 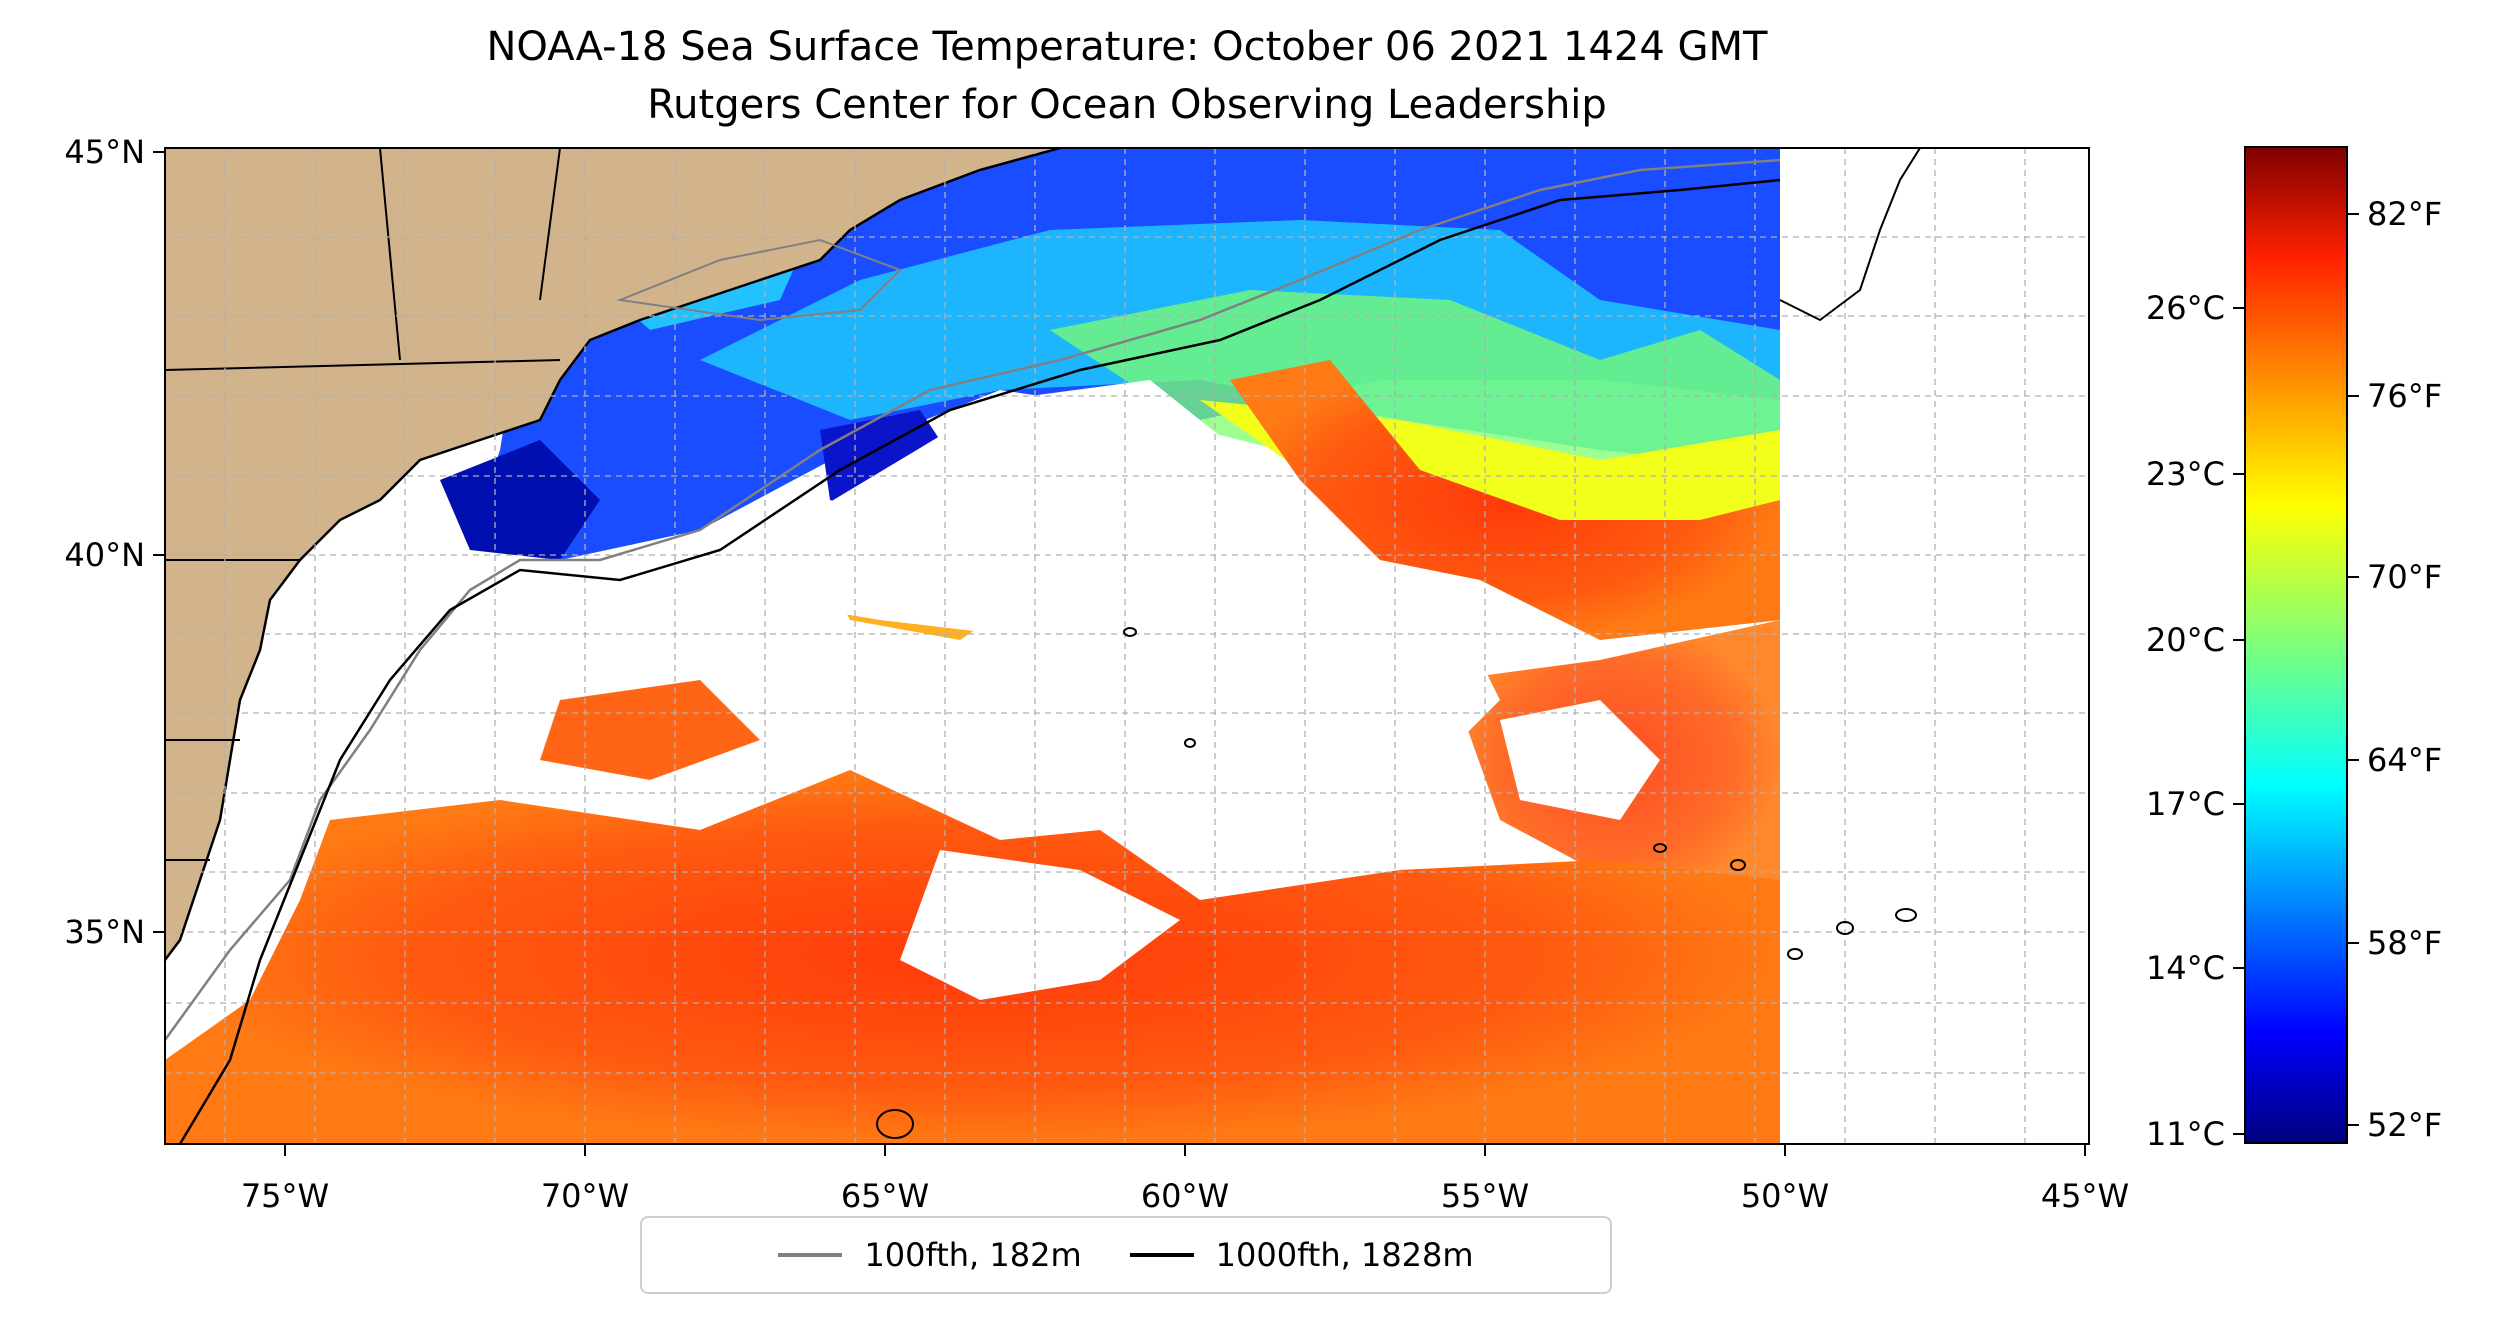 What do you see at coordinates (810, 1255) in the screenshot?
I see `legend-line-grey` at bounding box center [810, 1255].